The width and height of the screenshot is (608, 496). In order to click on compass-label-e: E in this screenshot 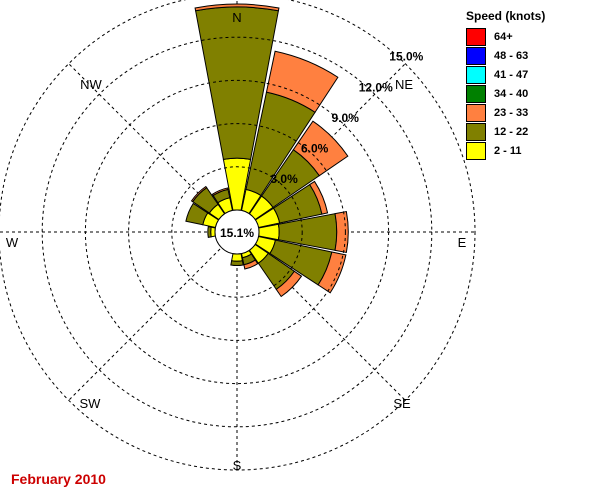, I will do `click(462, 242)`.